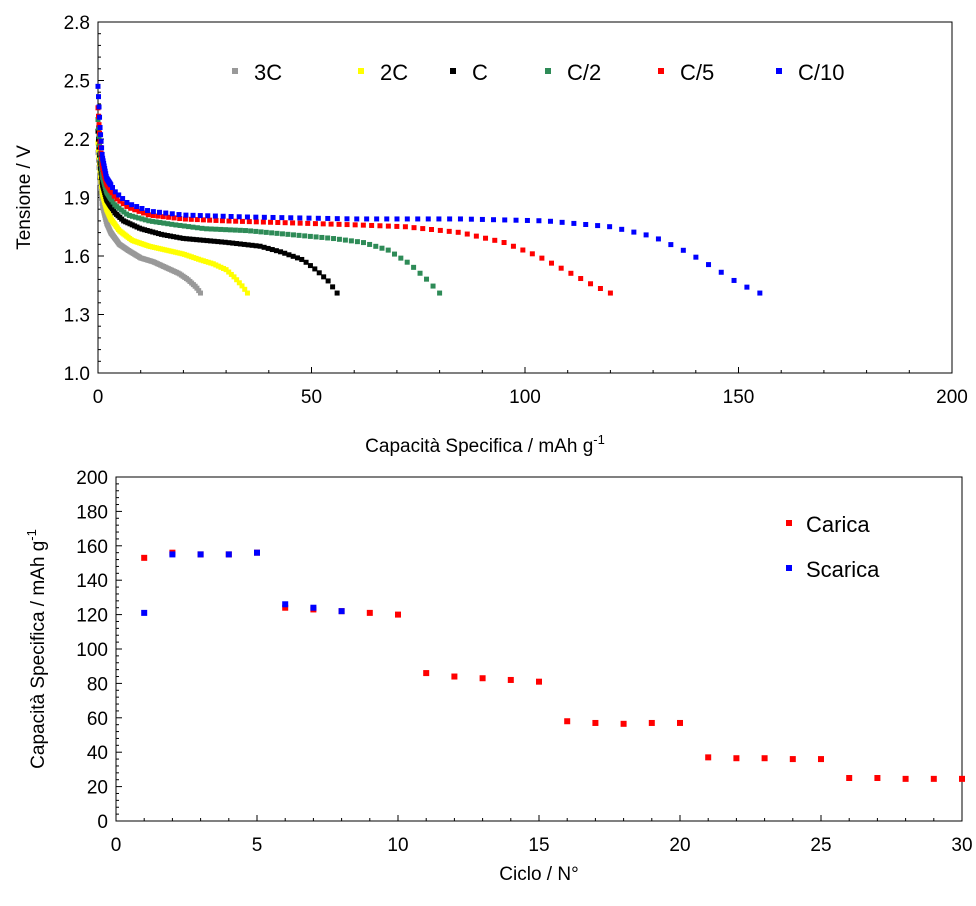 The height and width of the screenshot is (906, 976). What do you see at coordinates (697, 72) in the screenshot?
I see `legend-label: C/5` at bounding box center [697, 72].